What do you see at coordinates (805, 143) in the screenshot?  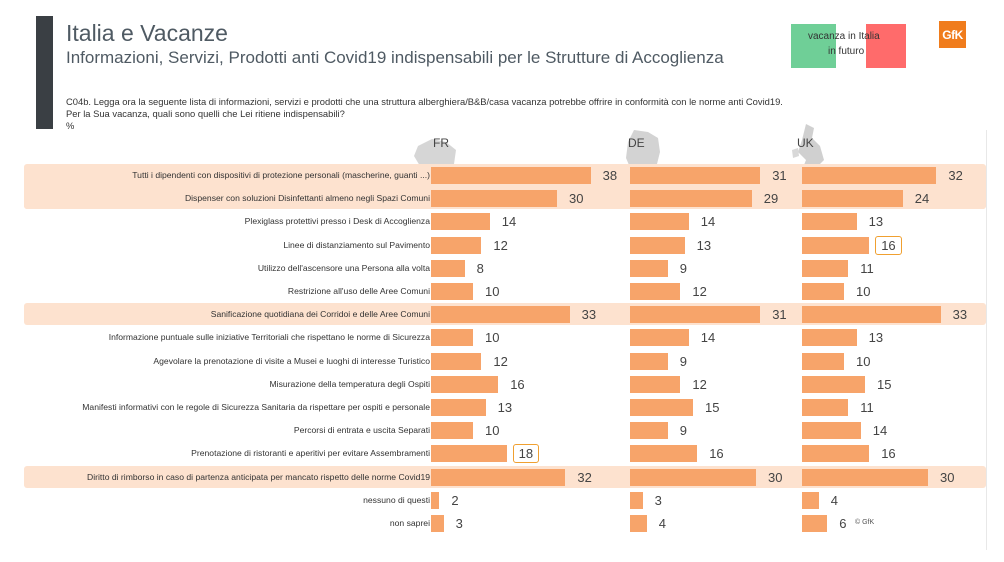 I see `country-label-uk: UK` at bounding box center [805, 143].